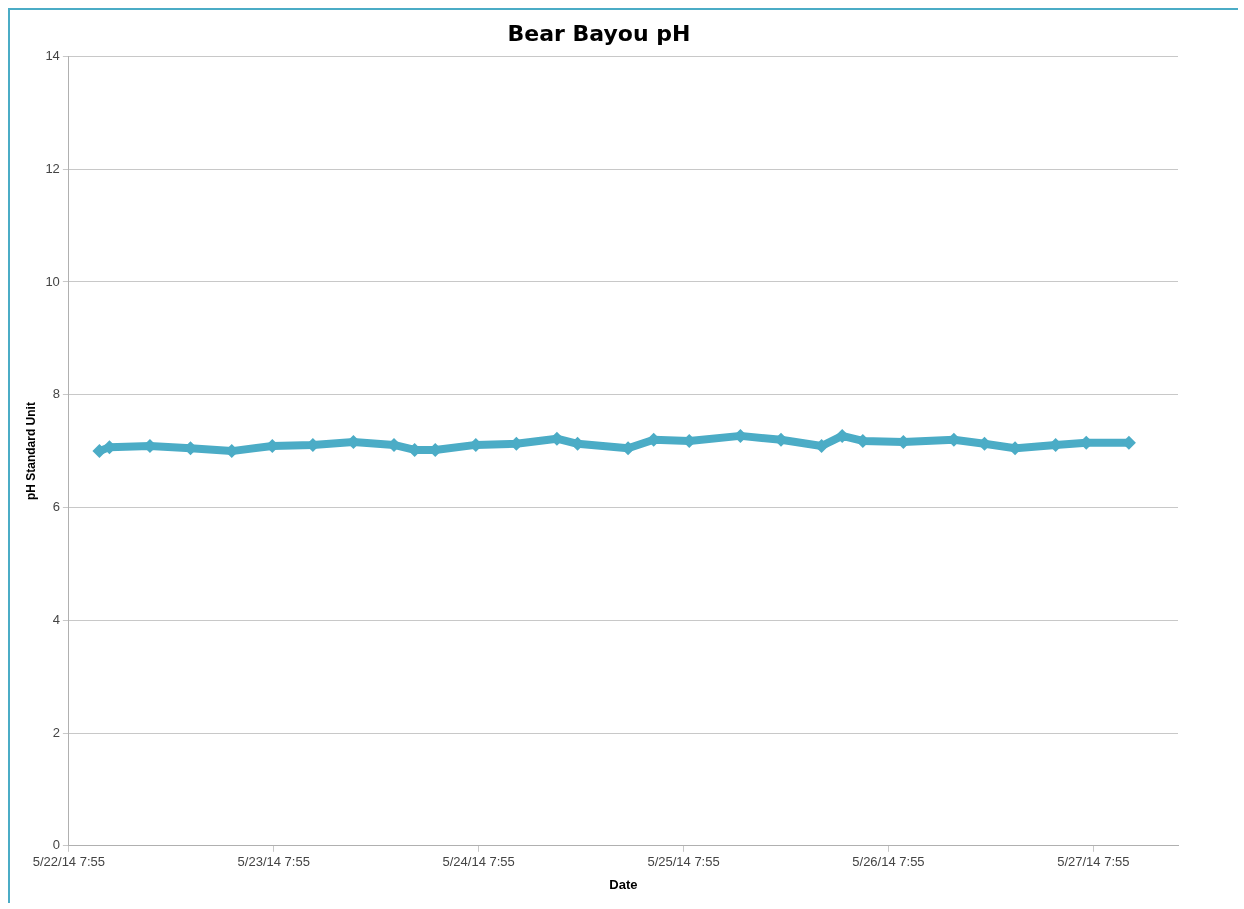  What do you see at coordinates (56, 845) in the screenshot?
I see `y-tick-label: 0` at bounding box center [56, 845].